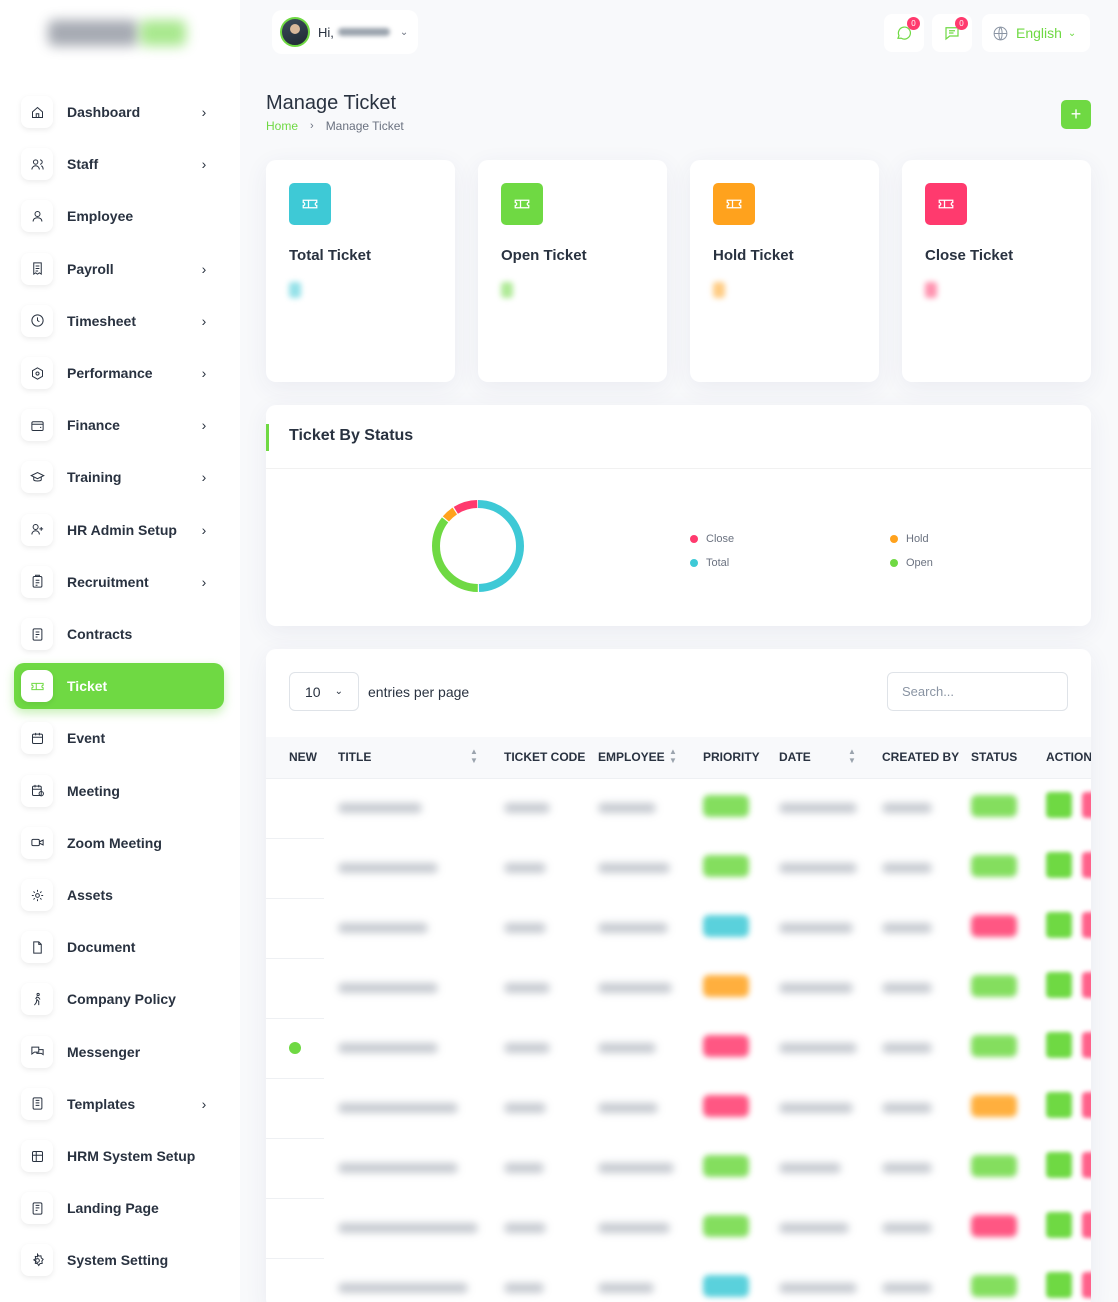  Describe the element at coordinates (545, 757) in the screenshot. I see `column-header-ticket-code: TICKET CODE` at that location.